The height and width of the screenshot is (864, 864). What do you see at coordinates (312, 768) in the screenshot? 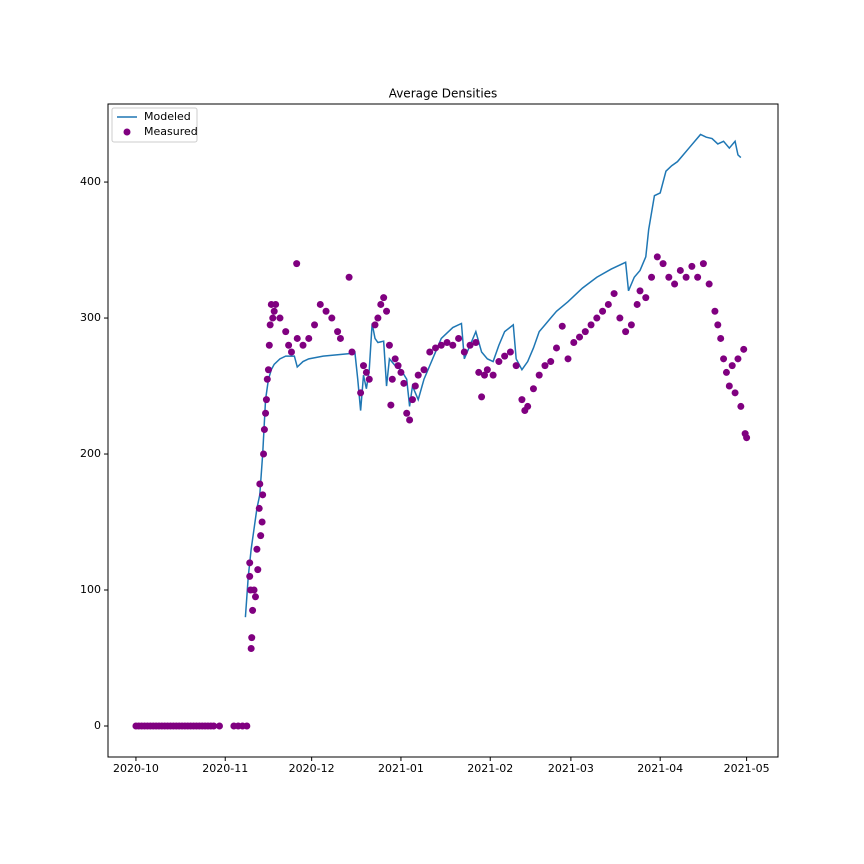
I see `x-tick-label: 2020-12` at bounding box center [312, 768].